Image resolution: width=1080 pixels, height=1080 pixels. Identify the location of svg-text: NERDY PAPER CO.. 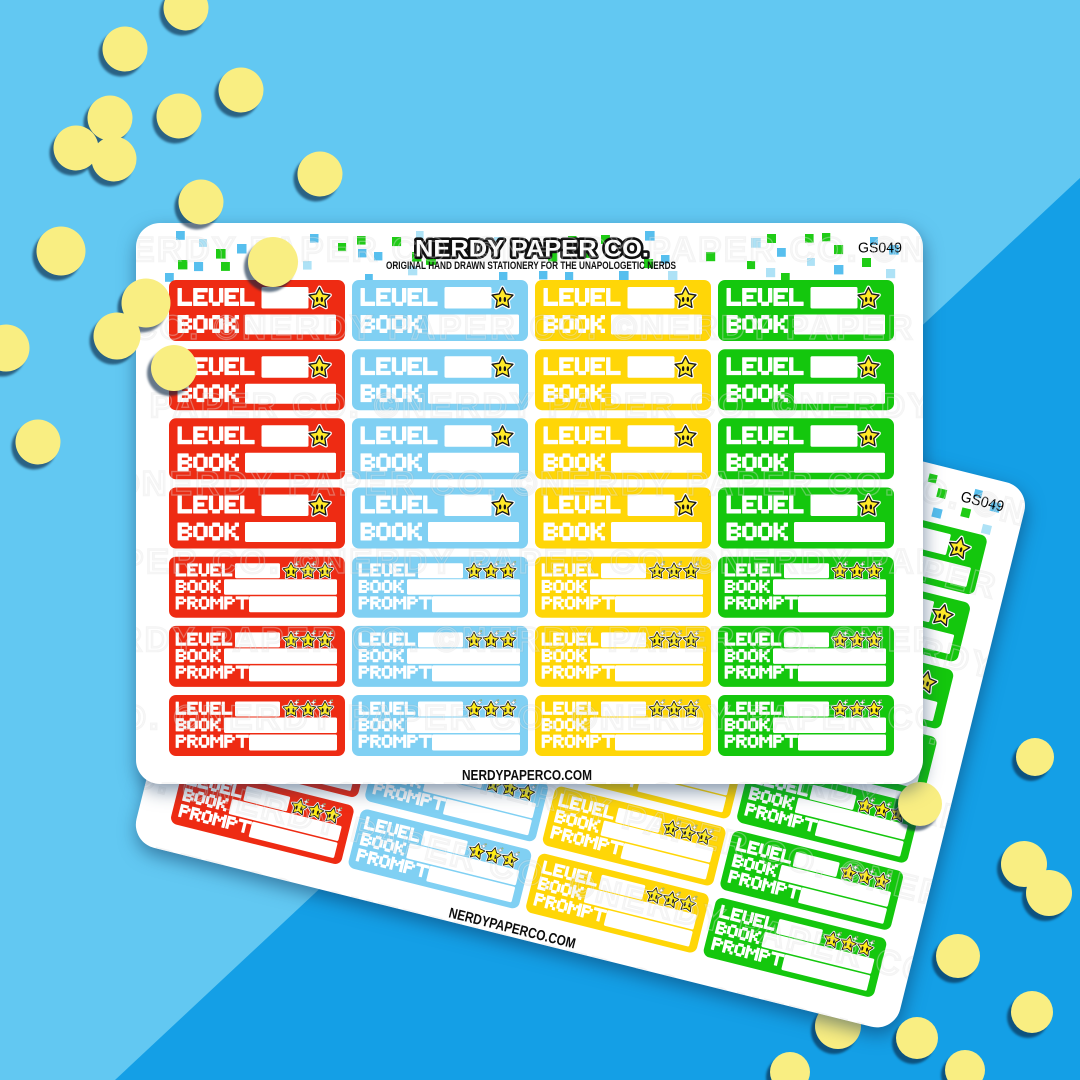
(532, 249).